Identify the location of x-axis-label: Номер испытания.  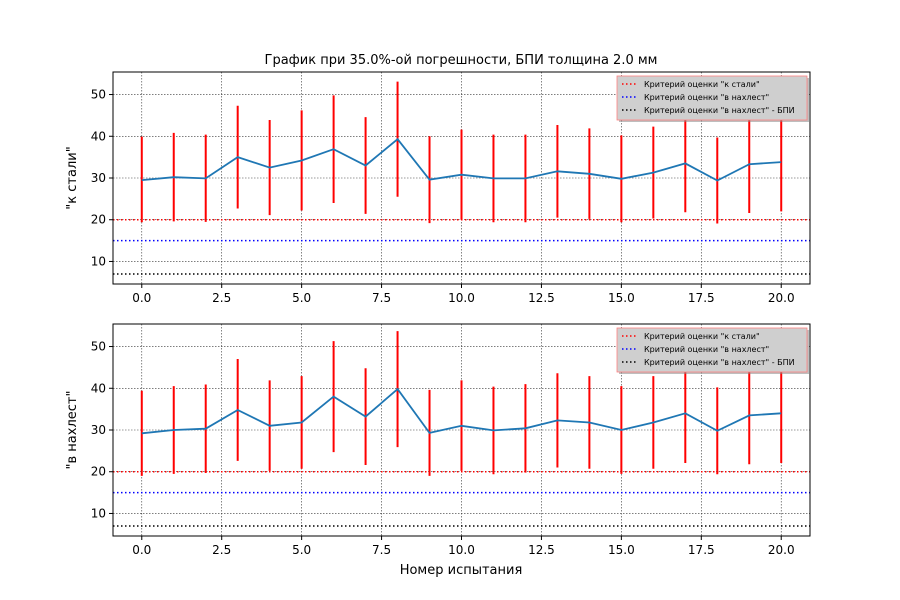
(461, 570).